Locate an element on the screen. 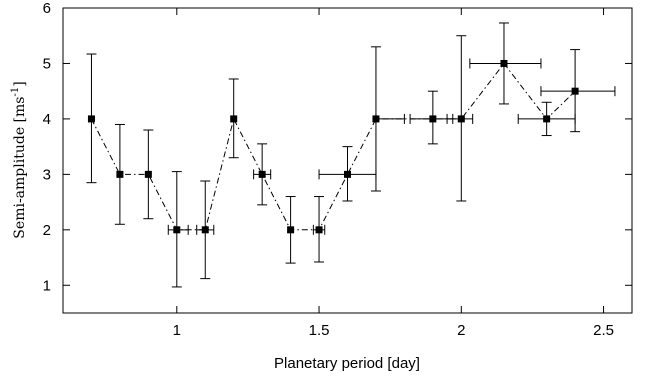 This screenshot has height=376, width=648. x-axis-label: Planetary period [day] is located at coordinates (347, 363).